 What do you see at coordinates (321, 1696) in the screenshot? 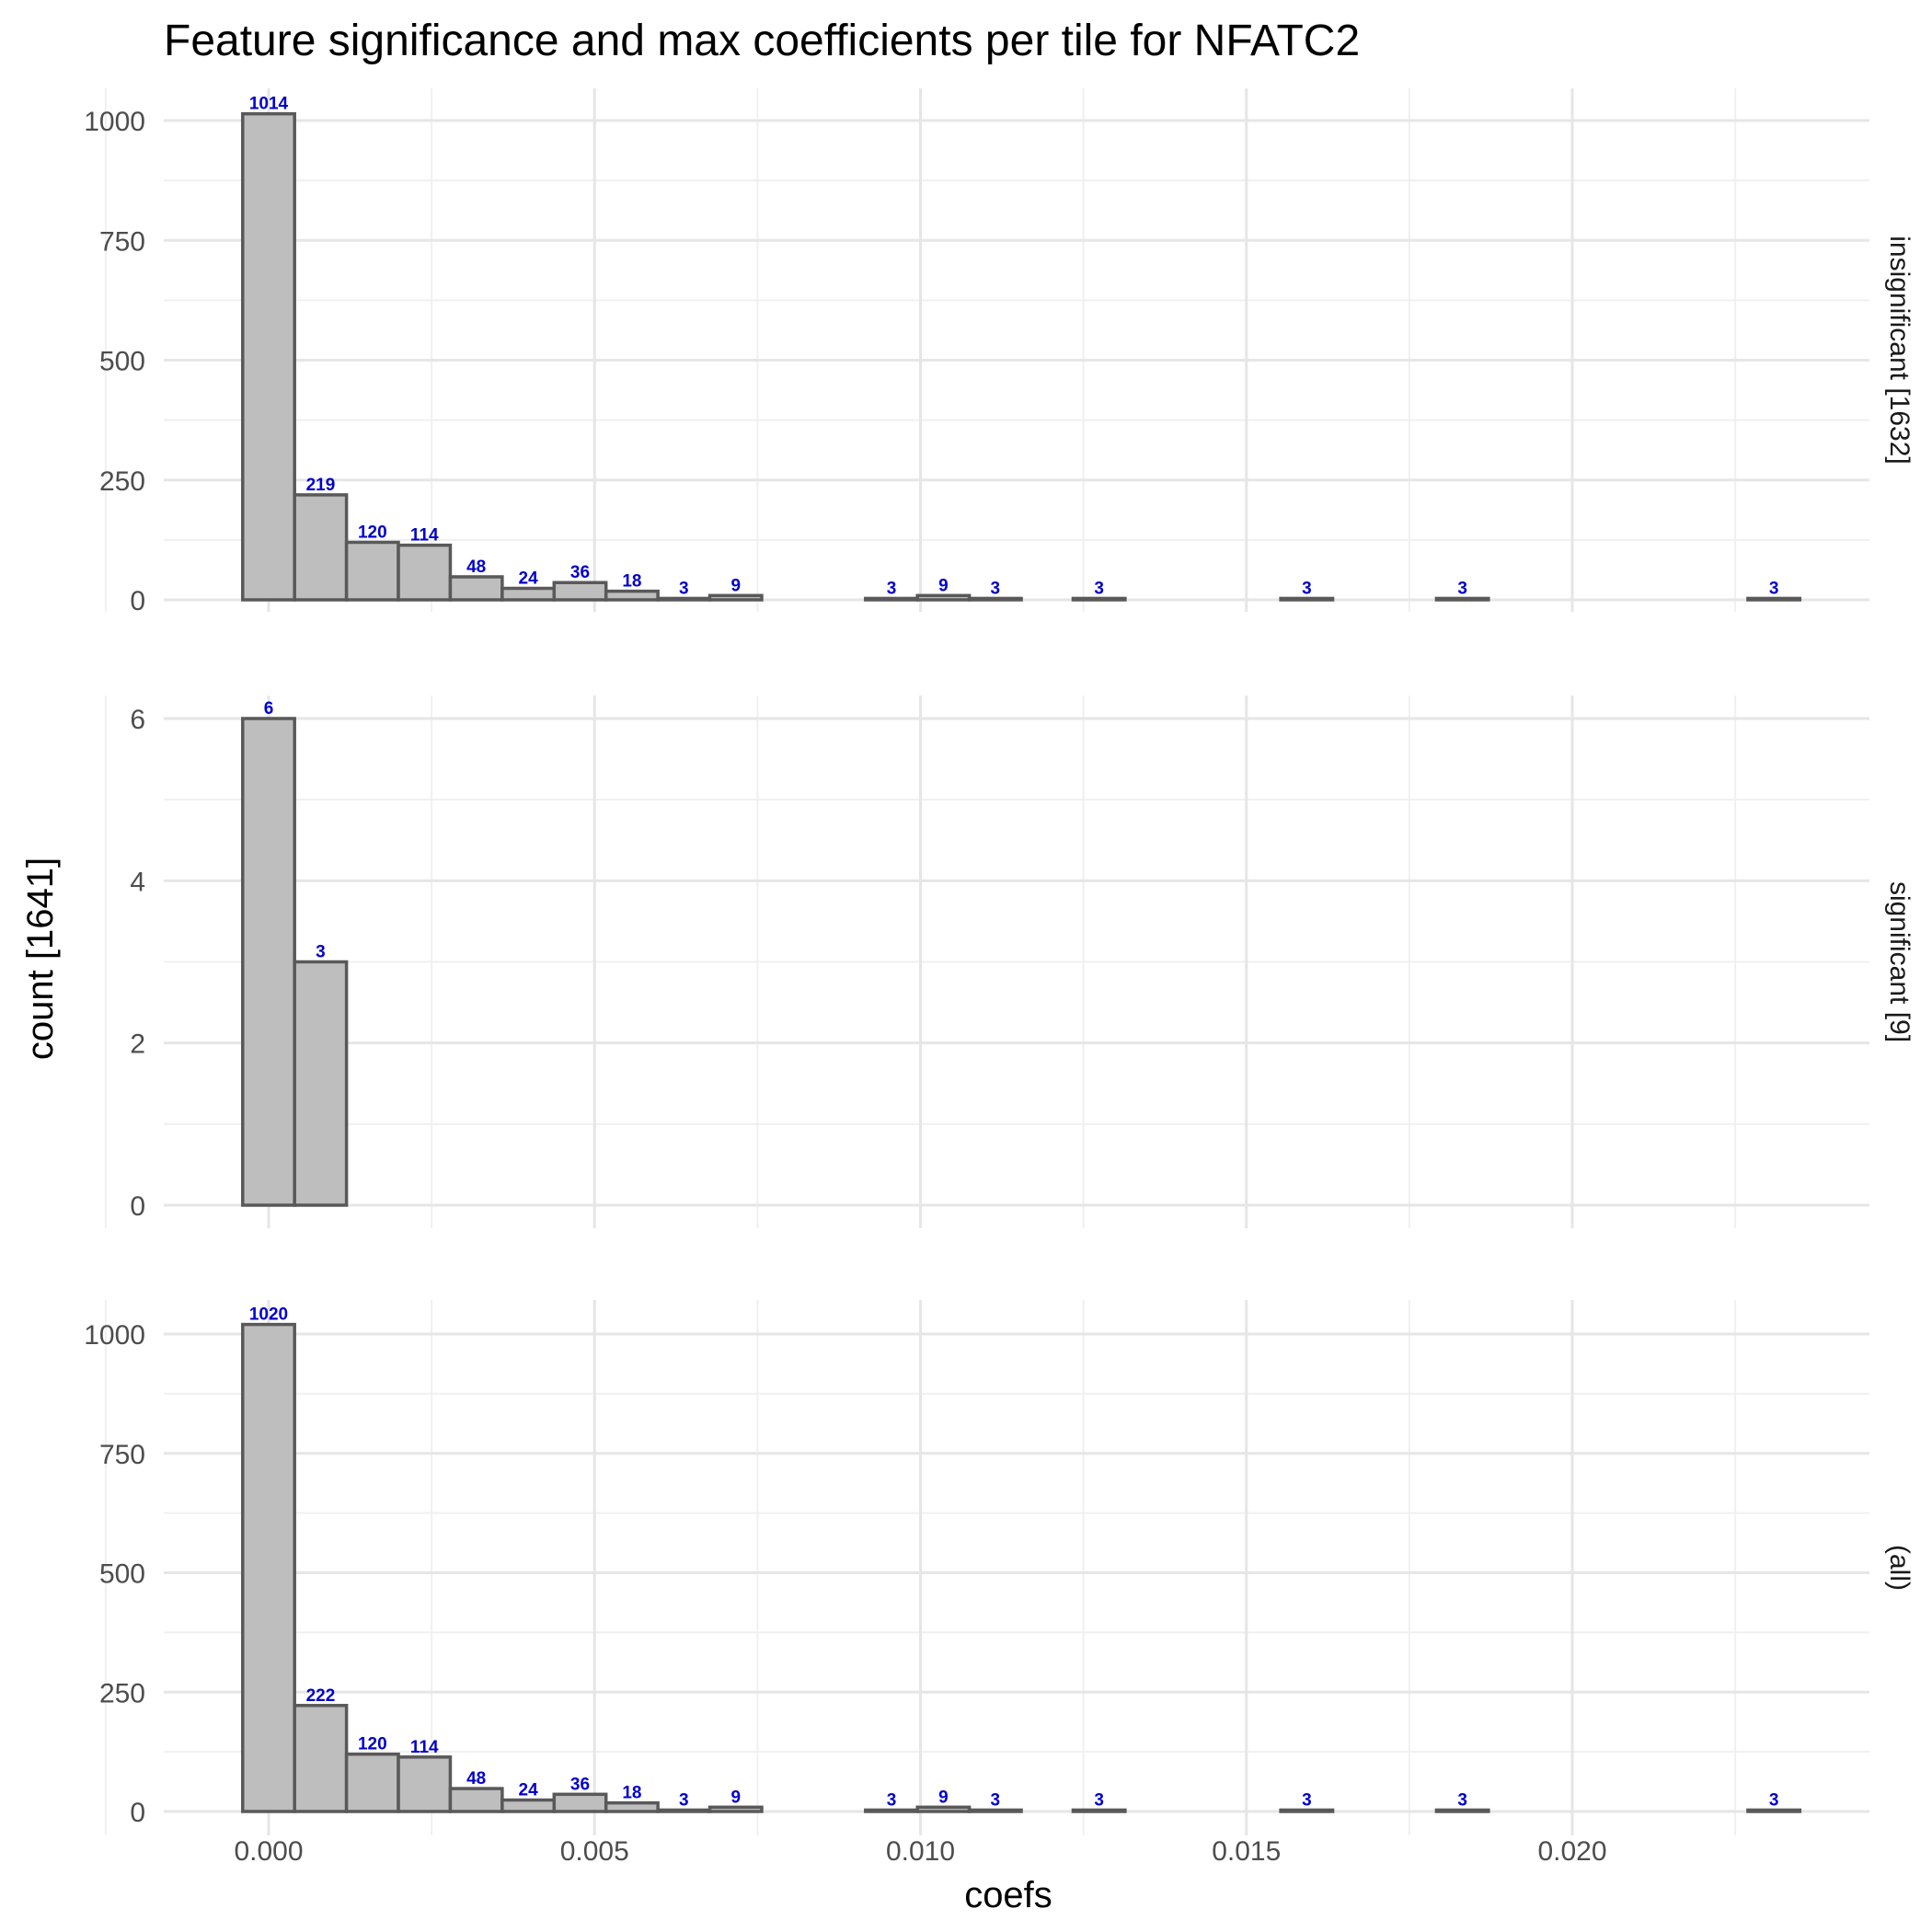
I see `bar-count-label: 222` at bounding box center [321, 1696].